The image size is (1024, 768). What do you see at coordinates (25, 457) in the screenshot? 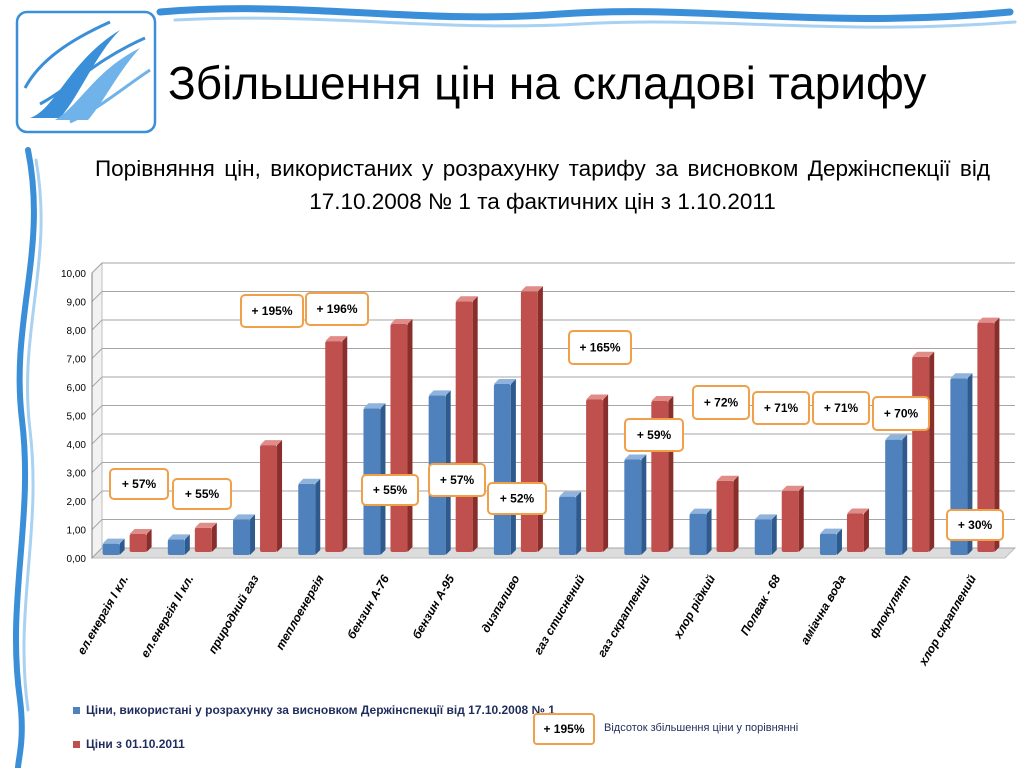
I see `left-wave-decoration` at bounding box center [25, 457].